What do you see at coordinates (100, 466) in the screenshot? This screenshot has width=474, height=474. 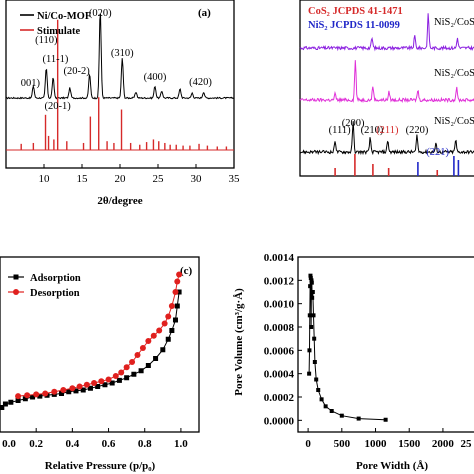 I see `panel-c-x-axis-title: Relative Pressure (p/p₀)` at bounding box center [100, 466].